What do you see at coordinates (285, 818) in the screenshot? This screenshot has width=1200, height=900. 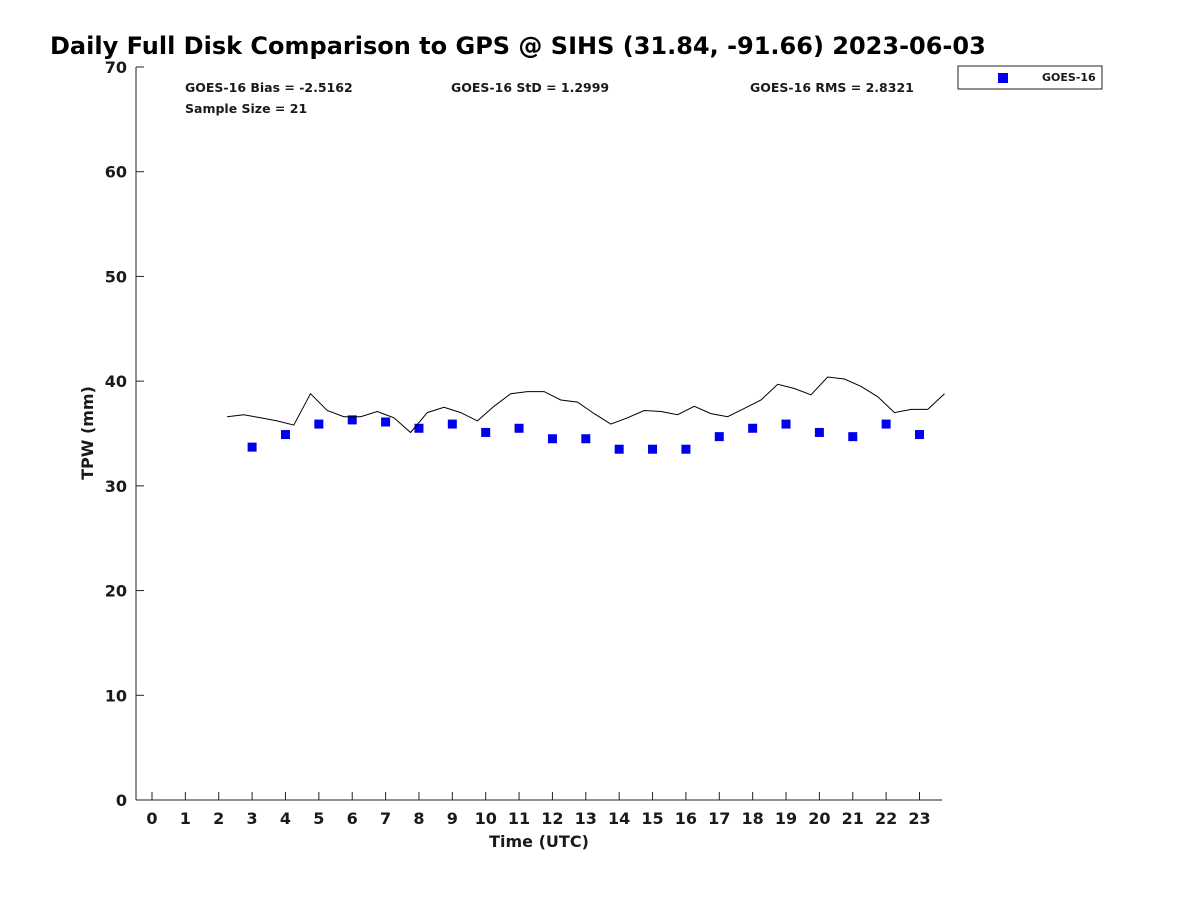 I see `x-tick-label: 4` at bounding box center [285, 818].